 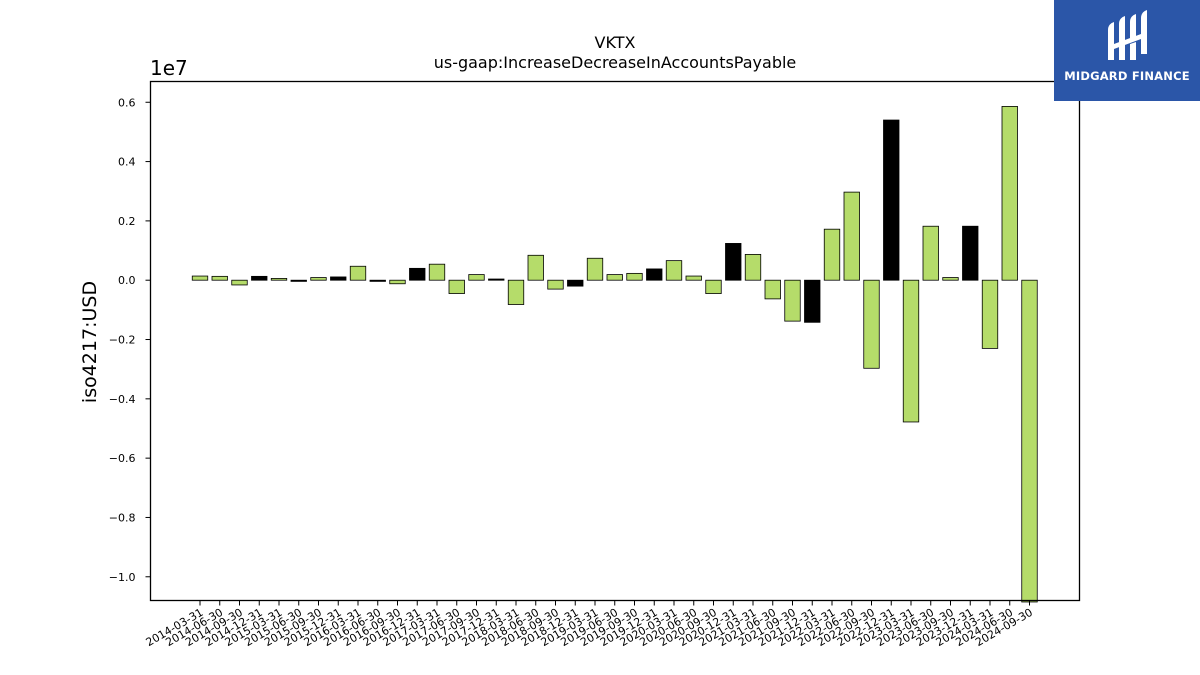 I want to click on y-axis-label: iso4217:USD, so click(x=90, y=342).